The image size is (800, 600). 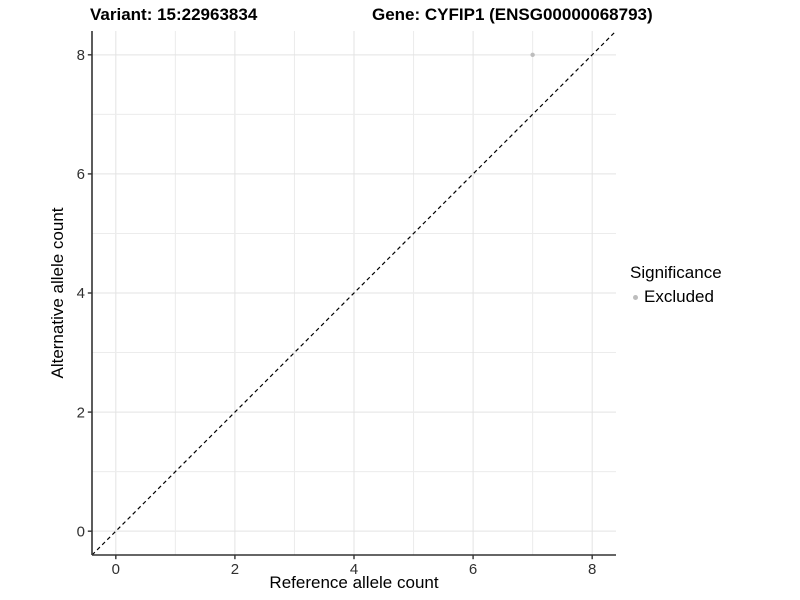 What do you see at coordinates (116, 569) in the screenshot?
I see `x-tick-label: 0` at bounding box center [116, 569].